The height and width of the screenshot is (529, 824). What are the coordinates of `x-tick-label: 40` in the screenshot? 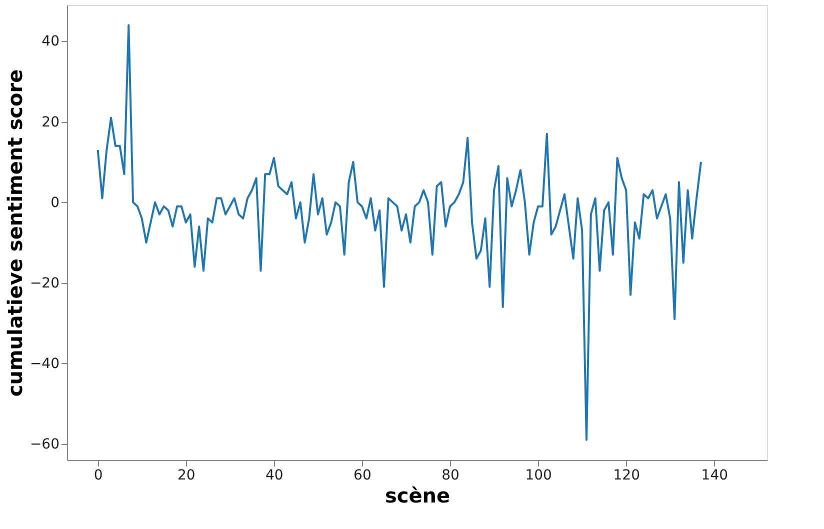 It's located at (275, 476).